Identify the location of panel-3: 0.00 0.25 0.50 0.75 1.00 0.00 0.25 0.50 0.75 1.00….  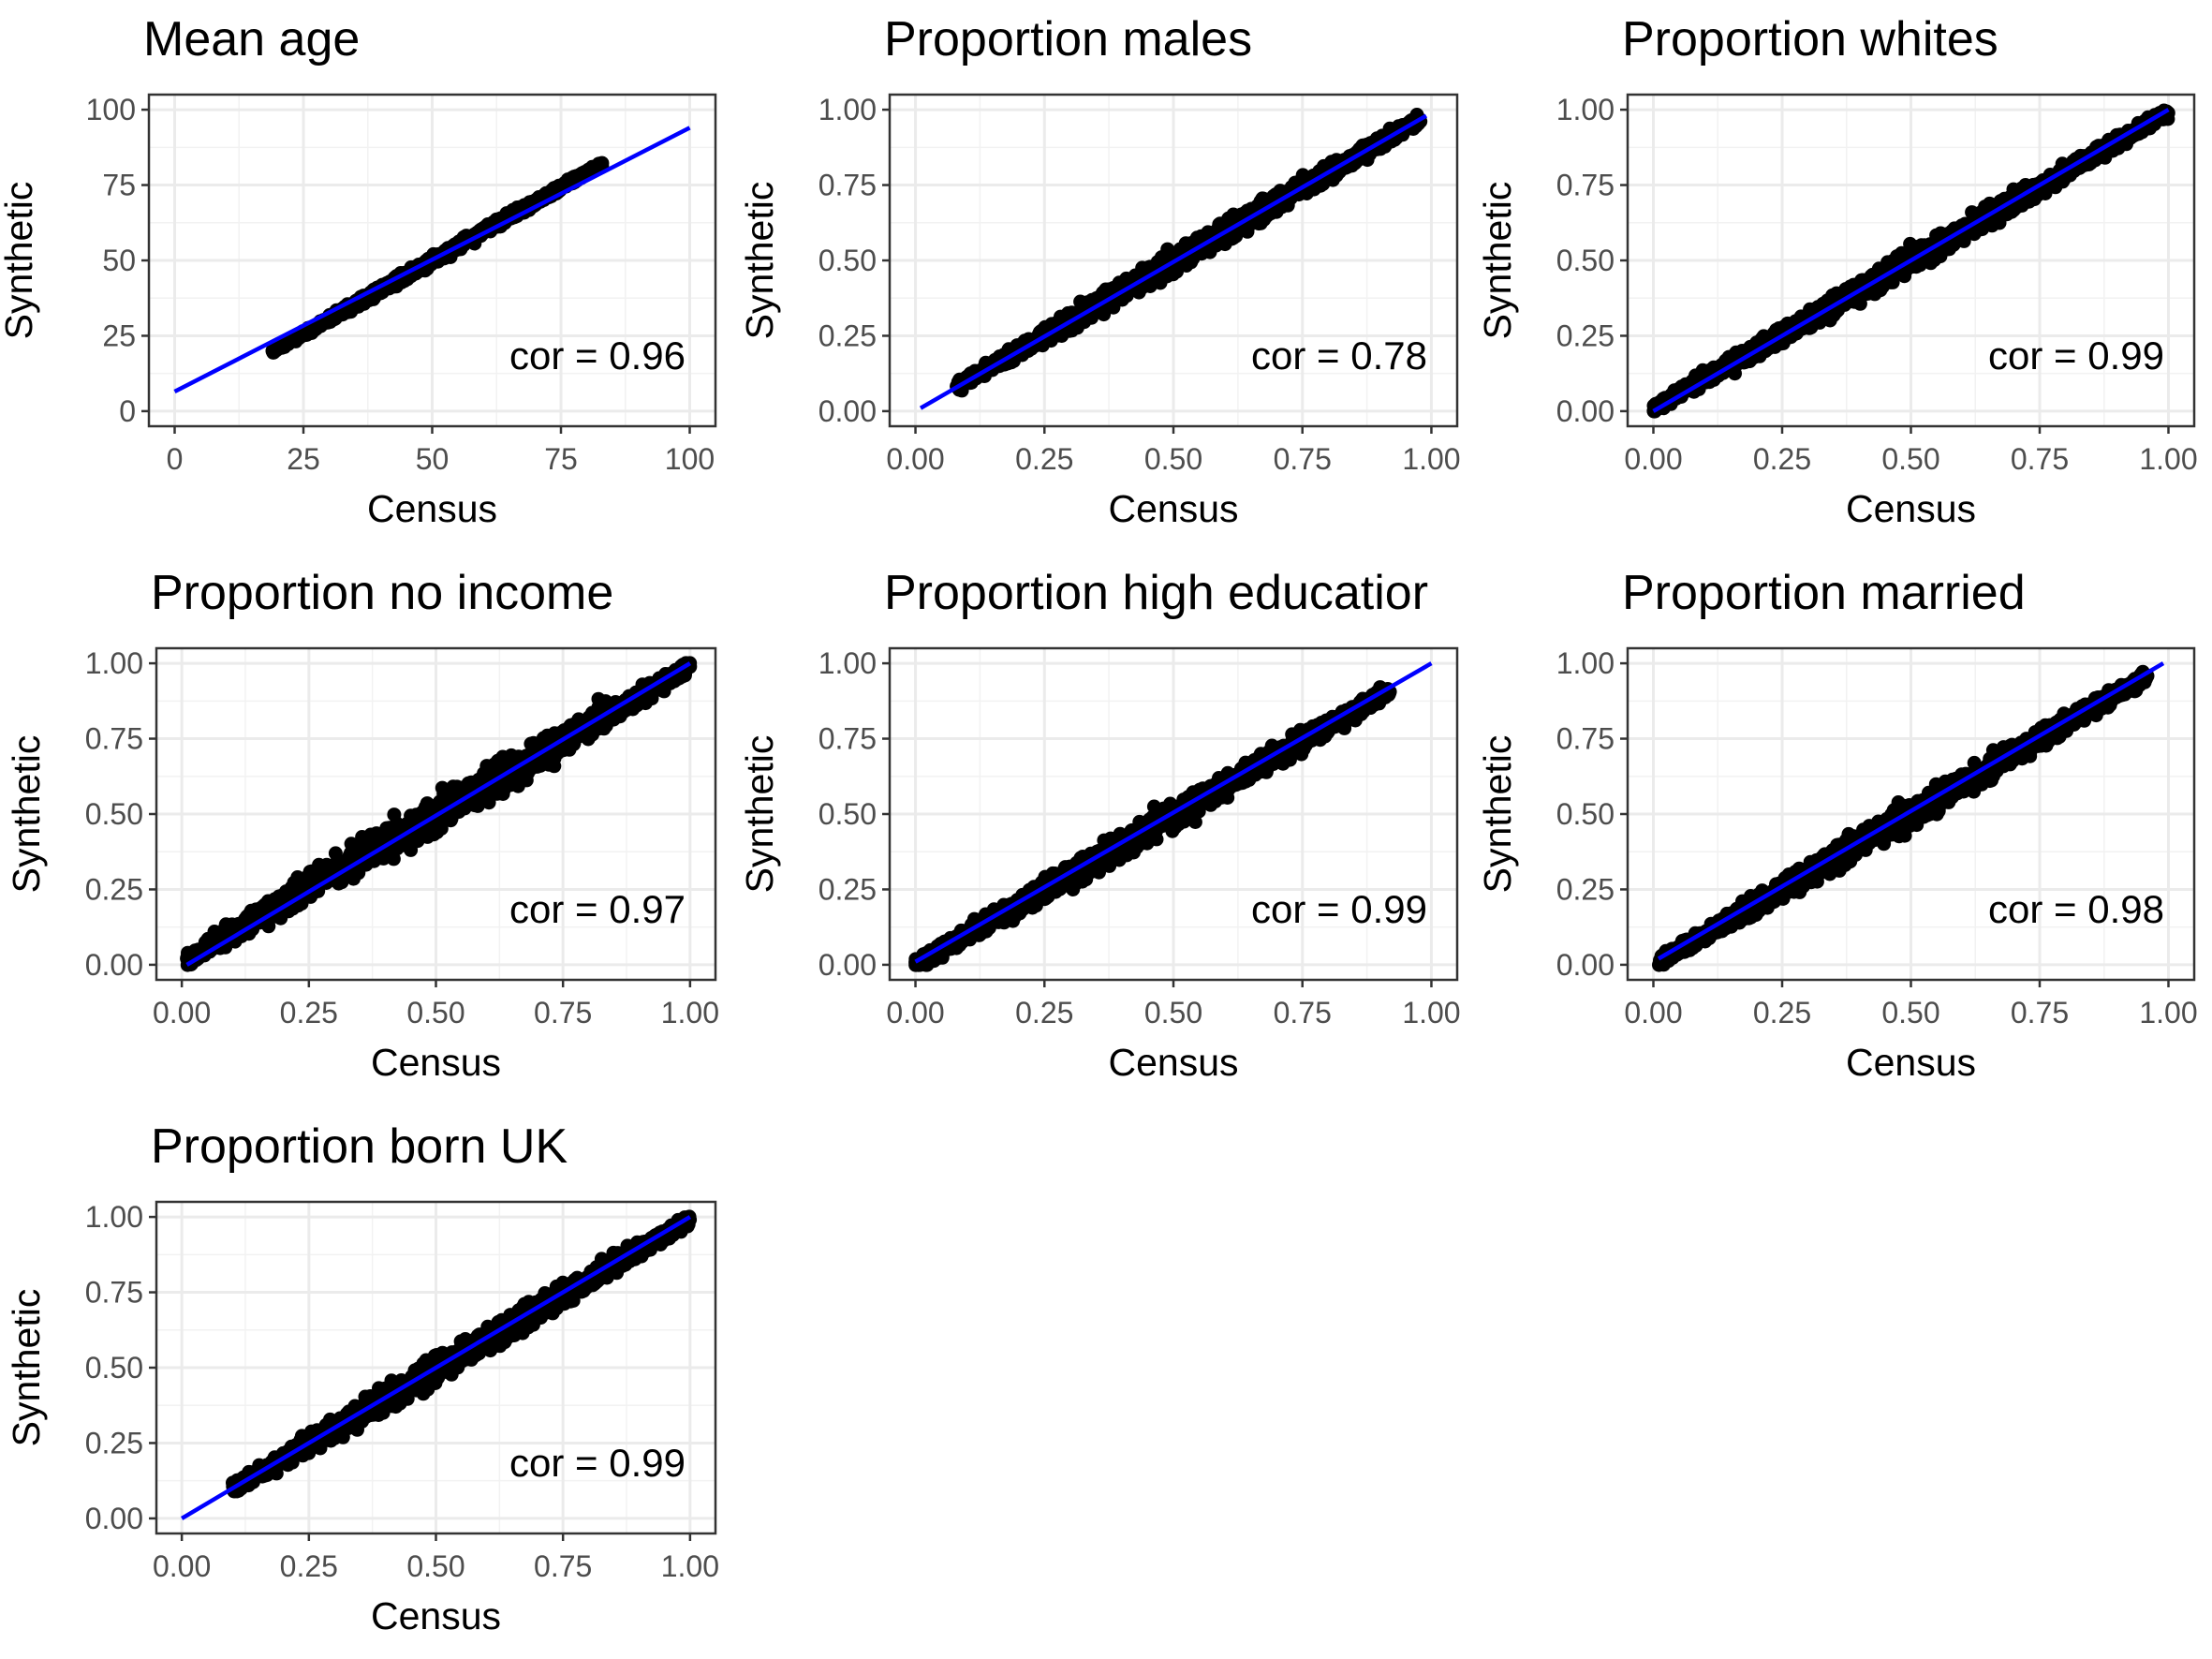
(1837, 271).